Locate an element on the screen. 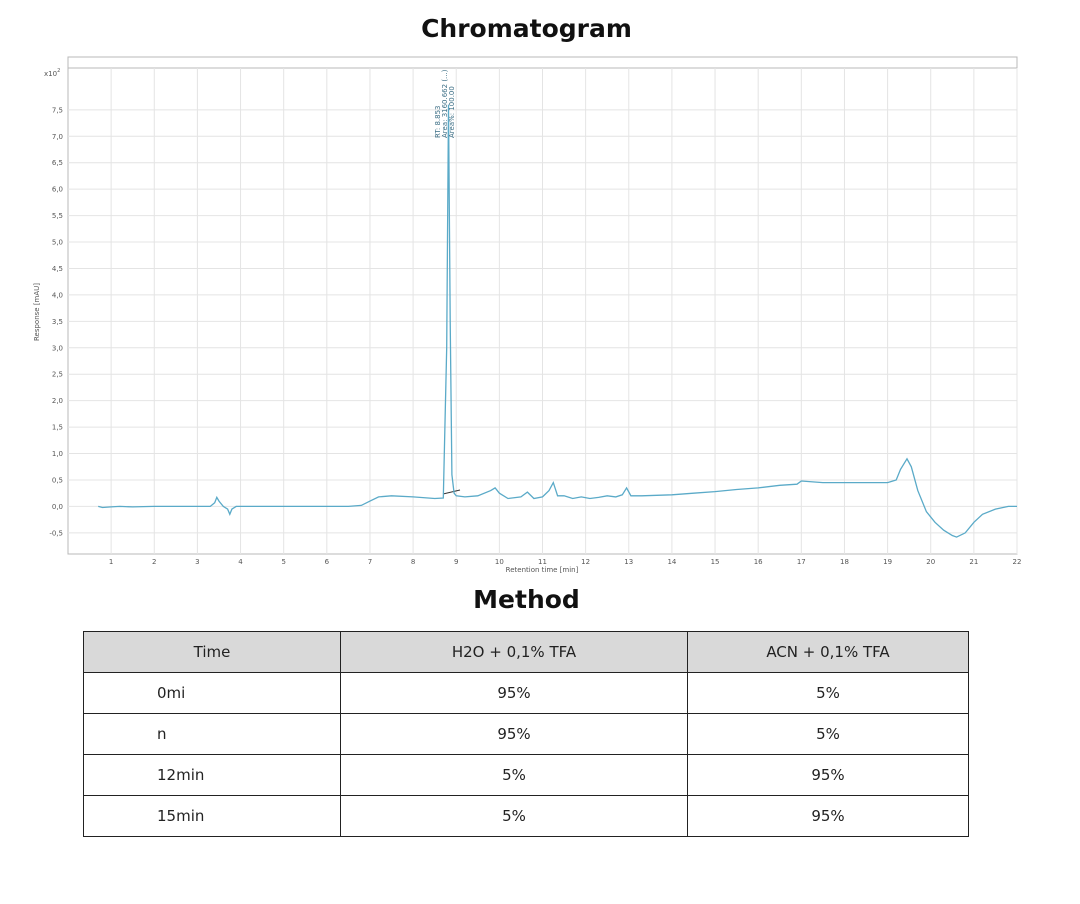  cell-time: 15min is located at coordinates (212, 816).